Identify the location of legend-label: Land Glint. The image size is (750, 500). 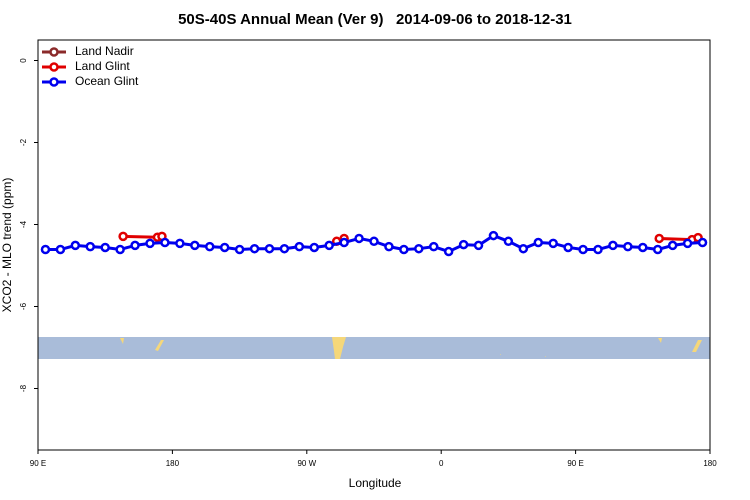
(102, 66).